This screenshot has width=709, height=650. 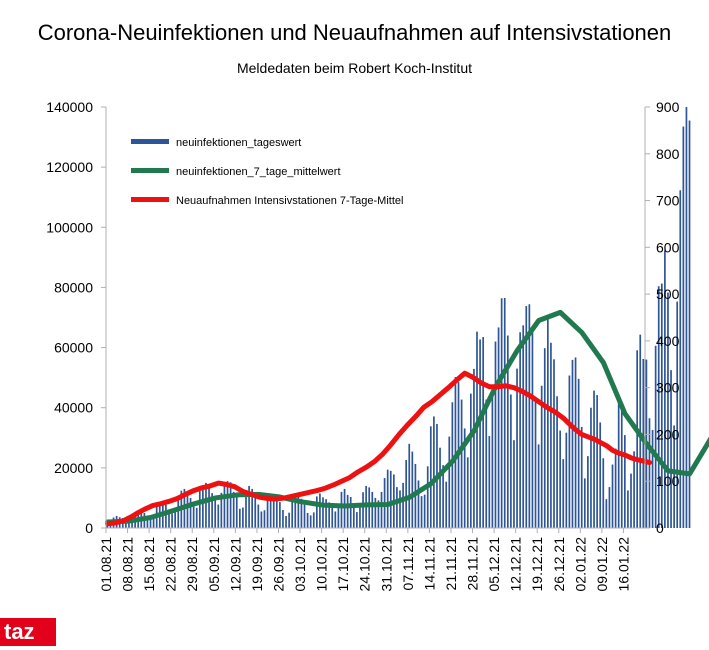 I want to click on x-axis-tick-label: 03.10.21, so click(x=300, y=564).